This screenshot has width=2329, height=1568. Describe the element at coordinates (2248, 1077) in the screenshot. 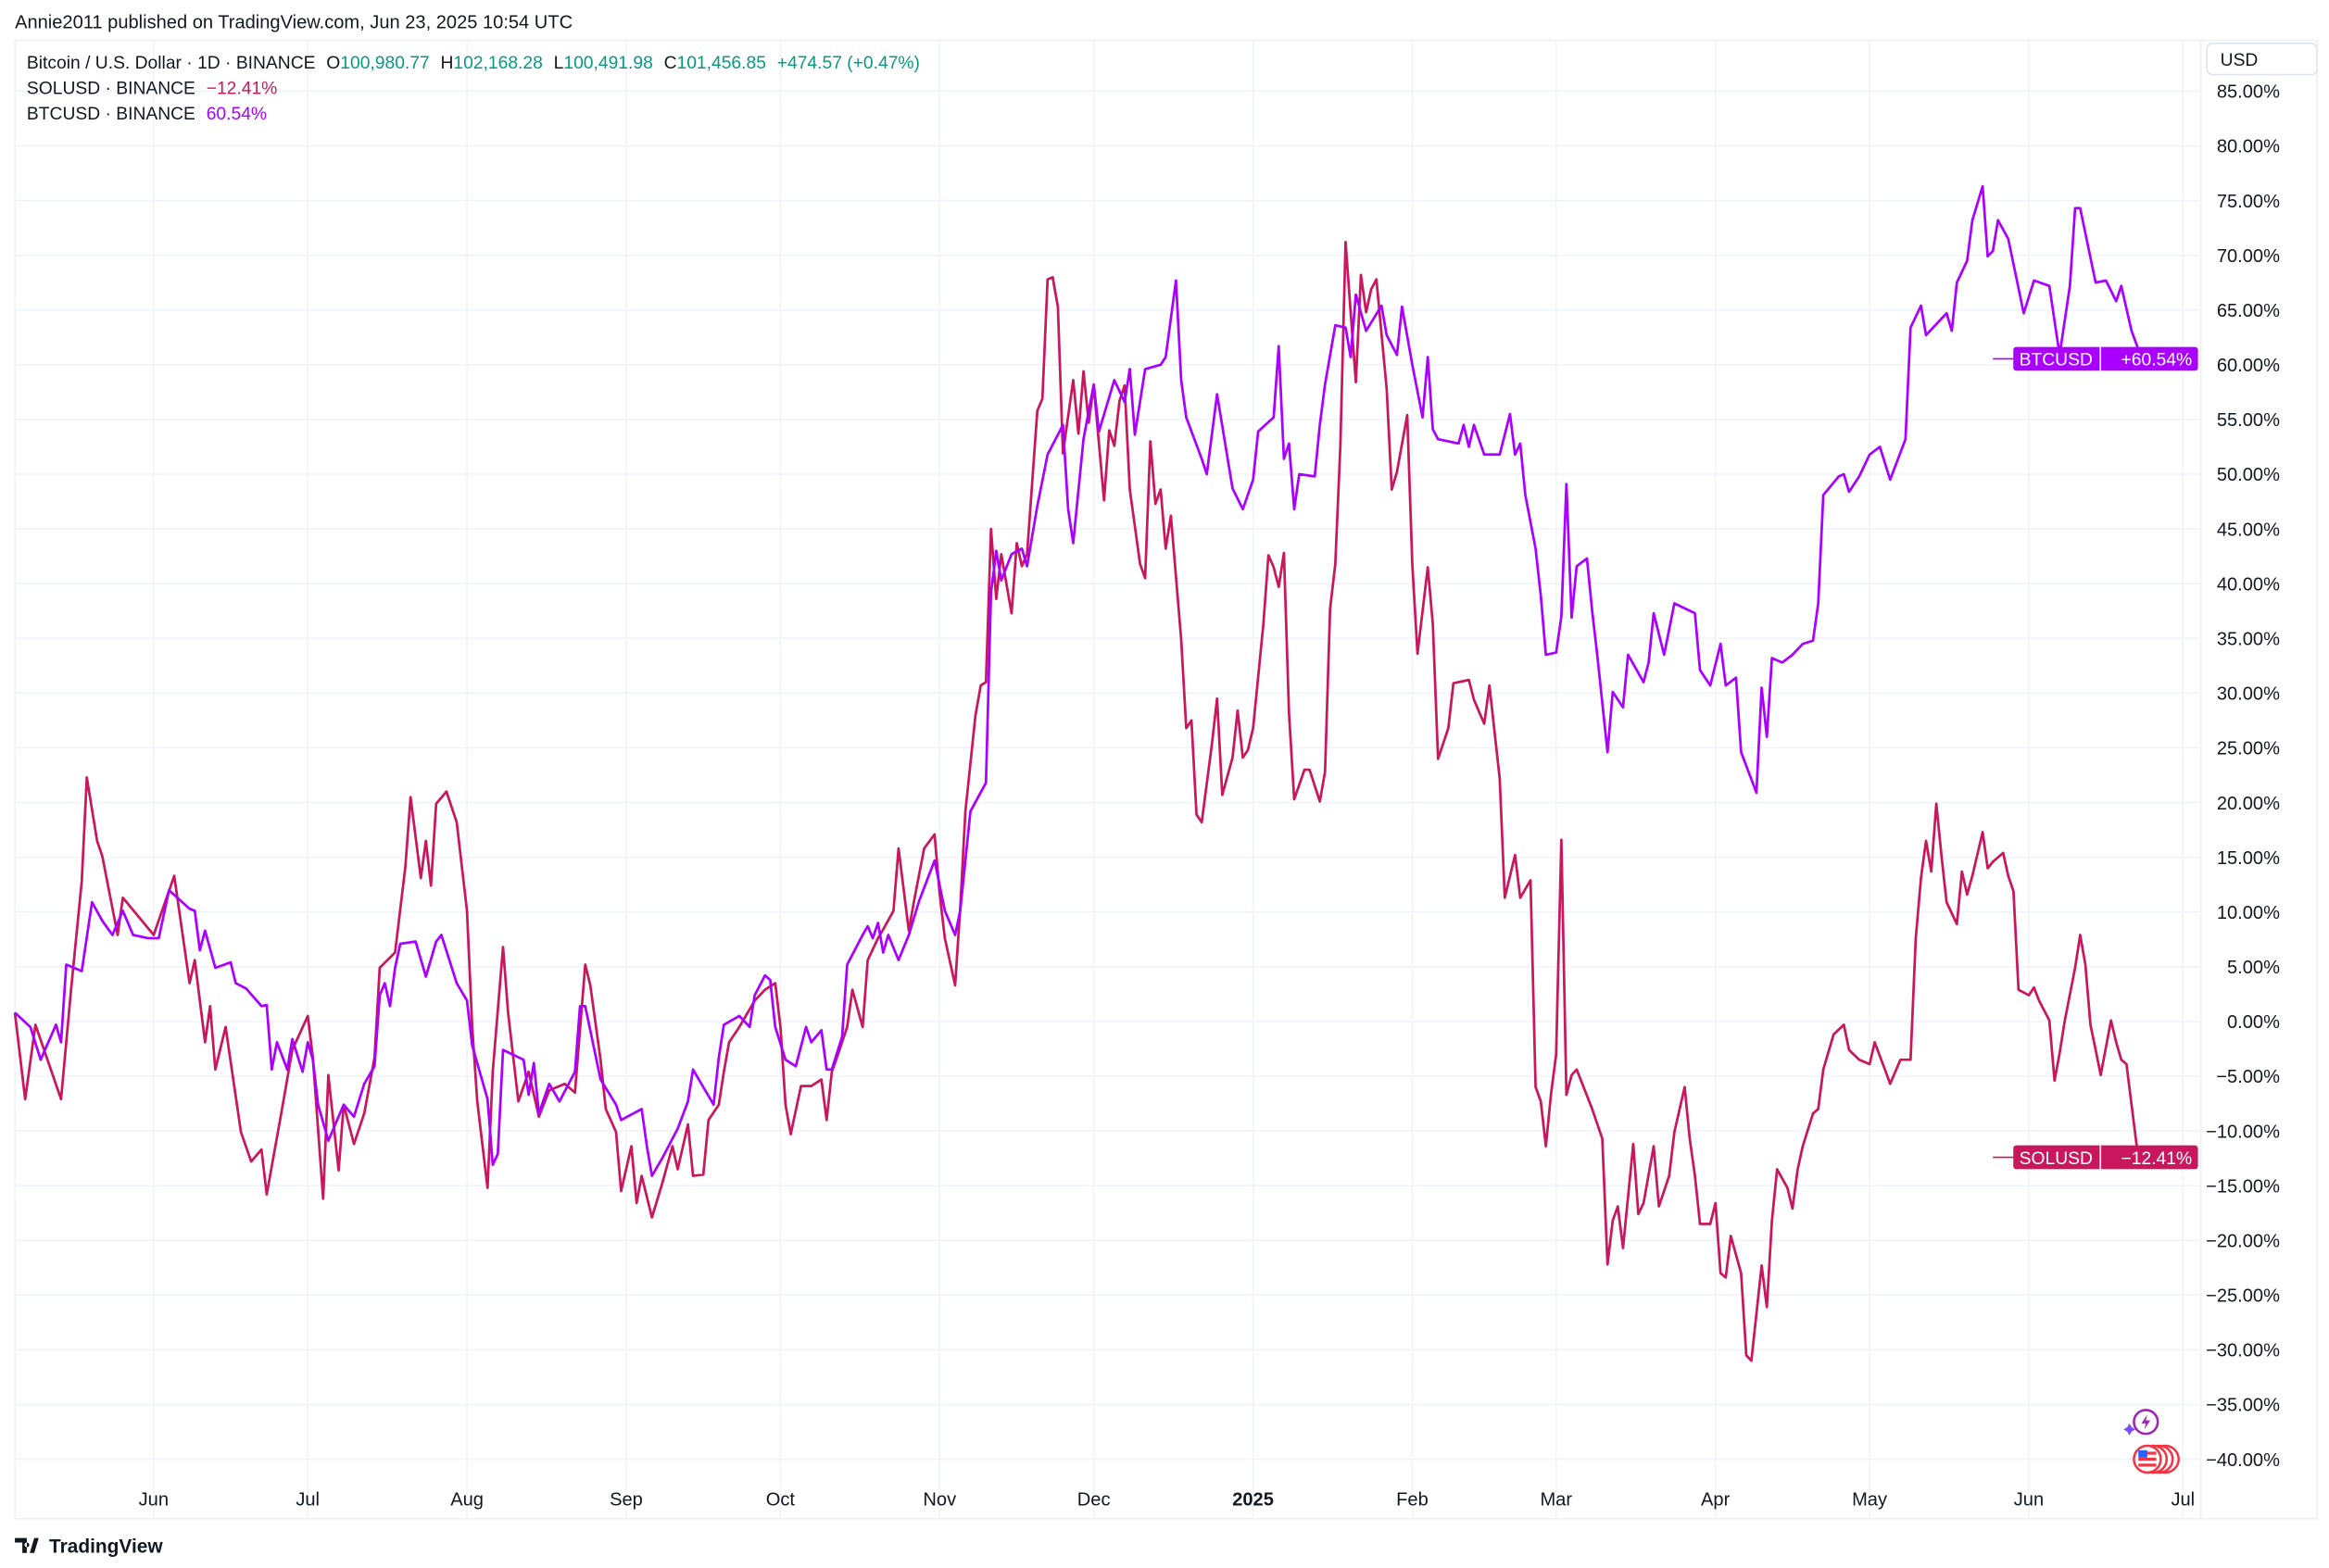

I see `y-tick-label: −5.00%` at that location.